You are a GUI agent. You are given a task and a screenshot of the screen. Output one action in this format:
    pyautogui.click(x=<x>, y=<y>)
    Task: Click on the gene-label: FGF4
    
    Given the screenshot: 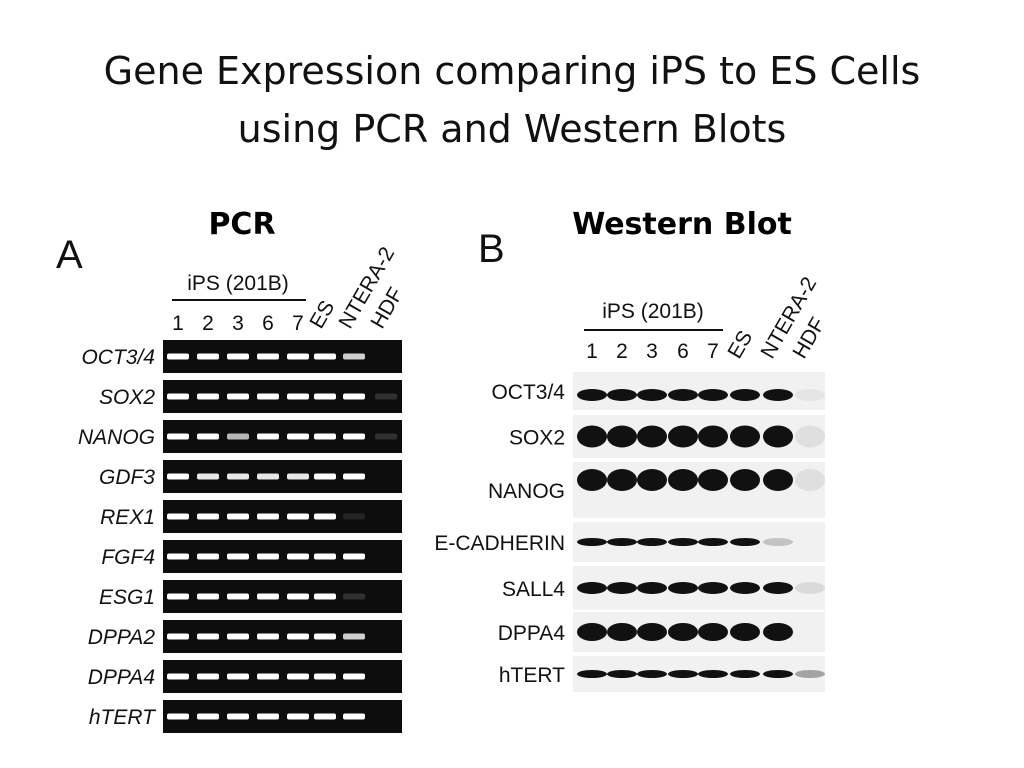 What is the action you would take?
    pyautogui.click(x=128, y=557)
    